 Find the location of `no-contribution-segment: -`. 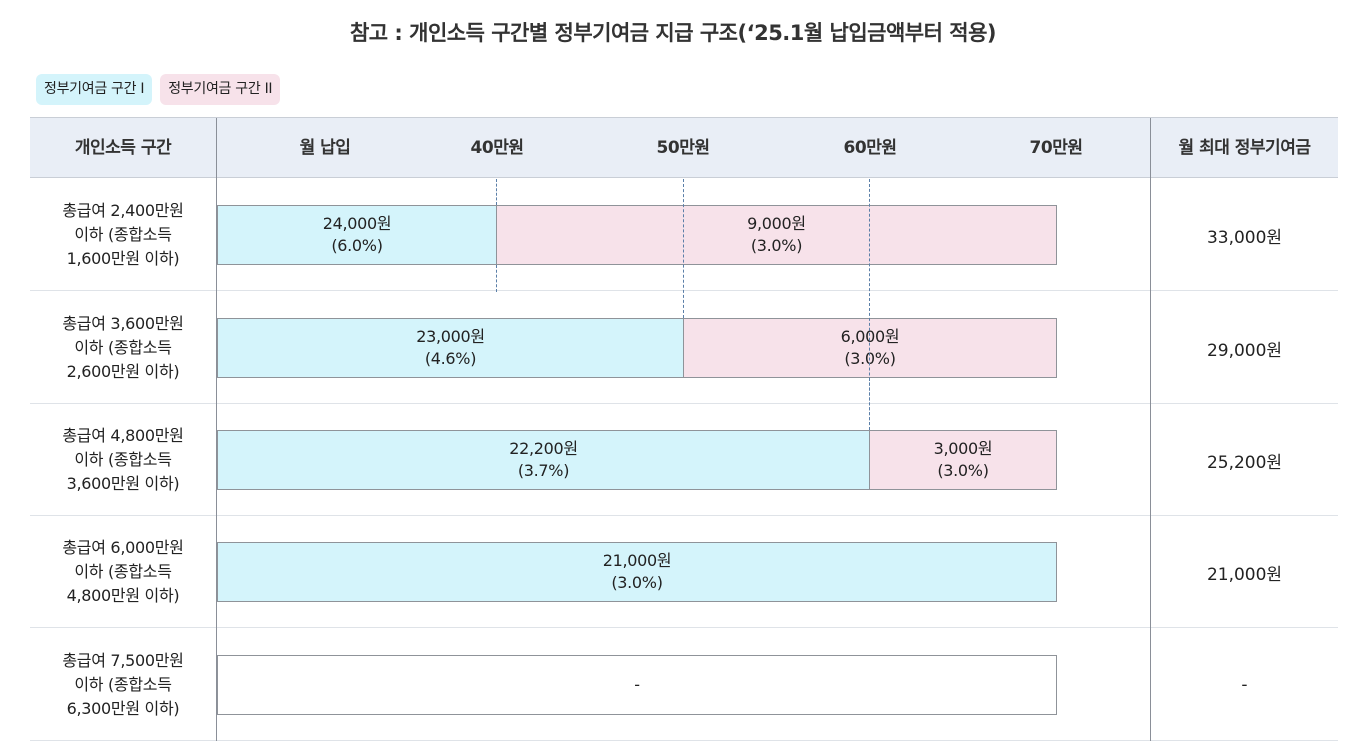

no-contribution-segment: - is located at coordinates (637, 685).